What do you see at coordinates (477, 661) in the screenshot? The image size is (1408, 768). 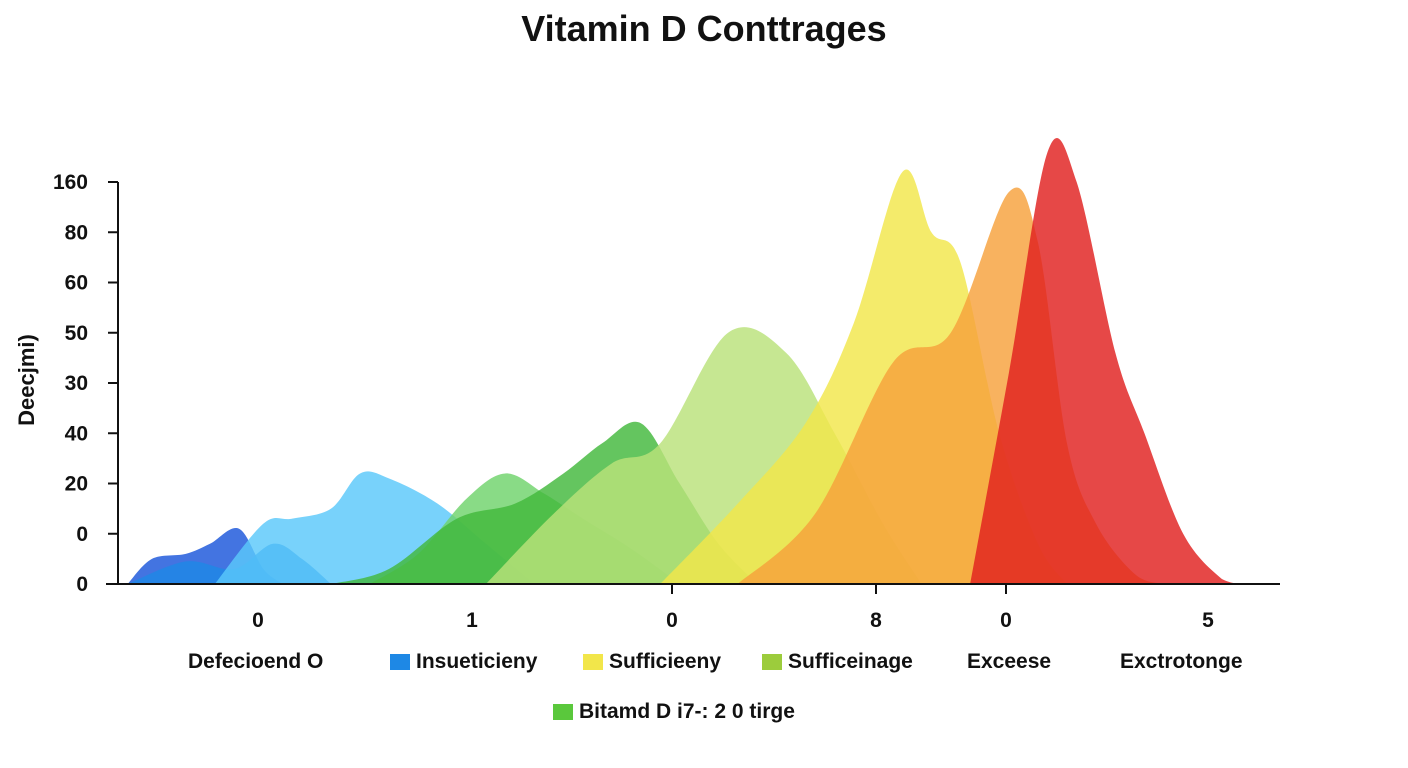 I see `legend-label: Insueticieny` at bounding box center [477, 661].